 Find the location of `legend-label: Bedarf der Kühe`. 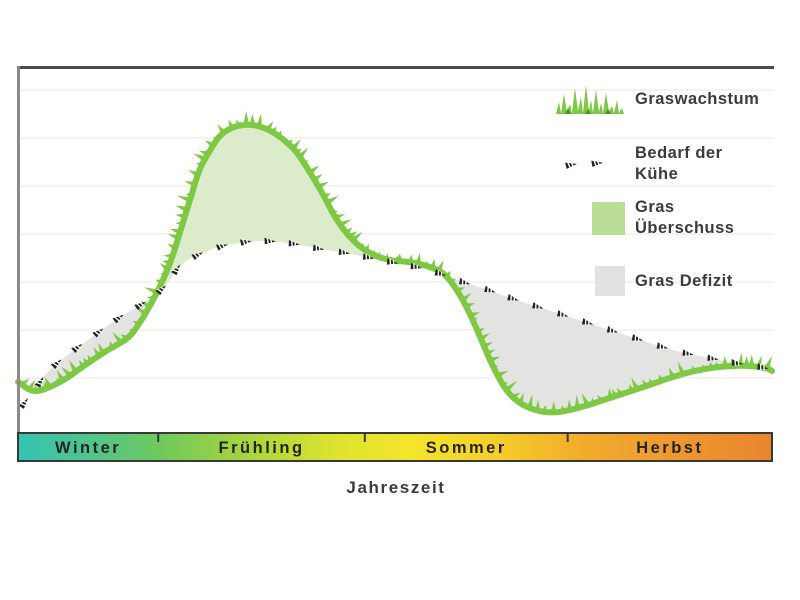

legend-label: Bedarf der Kühe is located at coordinates (679, 163).